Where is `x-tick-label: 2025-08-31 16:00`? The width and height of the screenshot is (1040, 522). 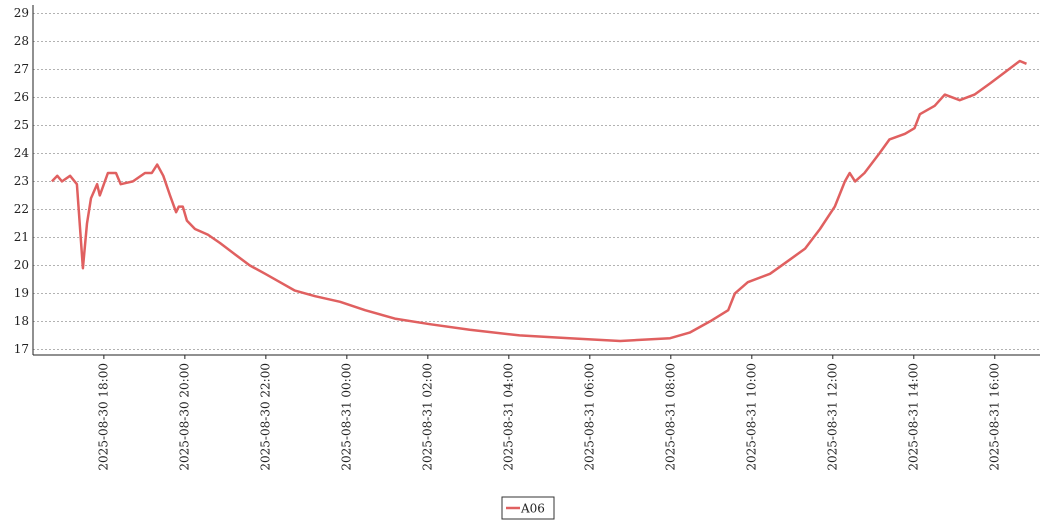 x-tick-label: 2025-08-31 16:00 is located at coordinates (994, 417).